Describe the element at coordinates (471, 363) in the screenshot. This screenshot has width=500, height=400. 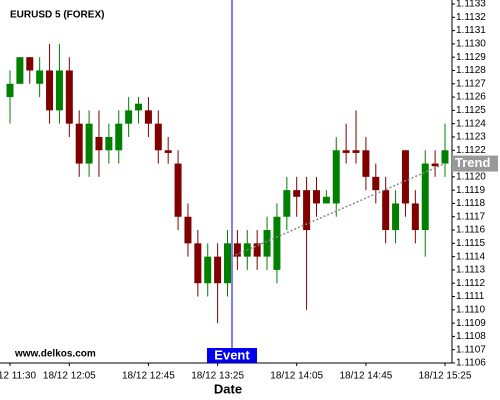
I see `y-tick-label: 1.1106` at that location.